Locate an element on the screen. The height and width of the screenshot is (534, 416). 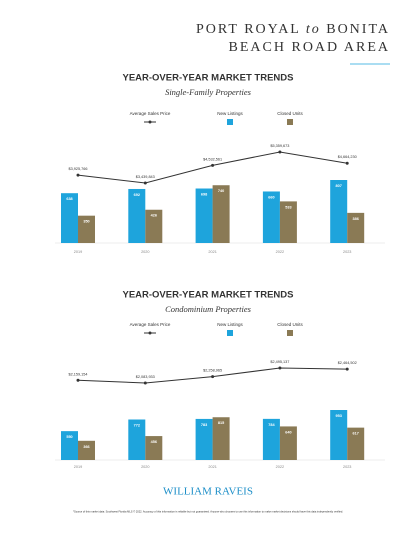
bar-label: 807 is located at coordinates (339, 186).